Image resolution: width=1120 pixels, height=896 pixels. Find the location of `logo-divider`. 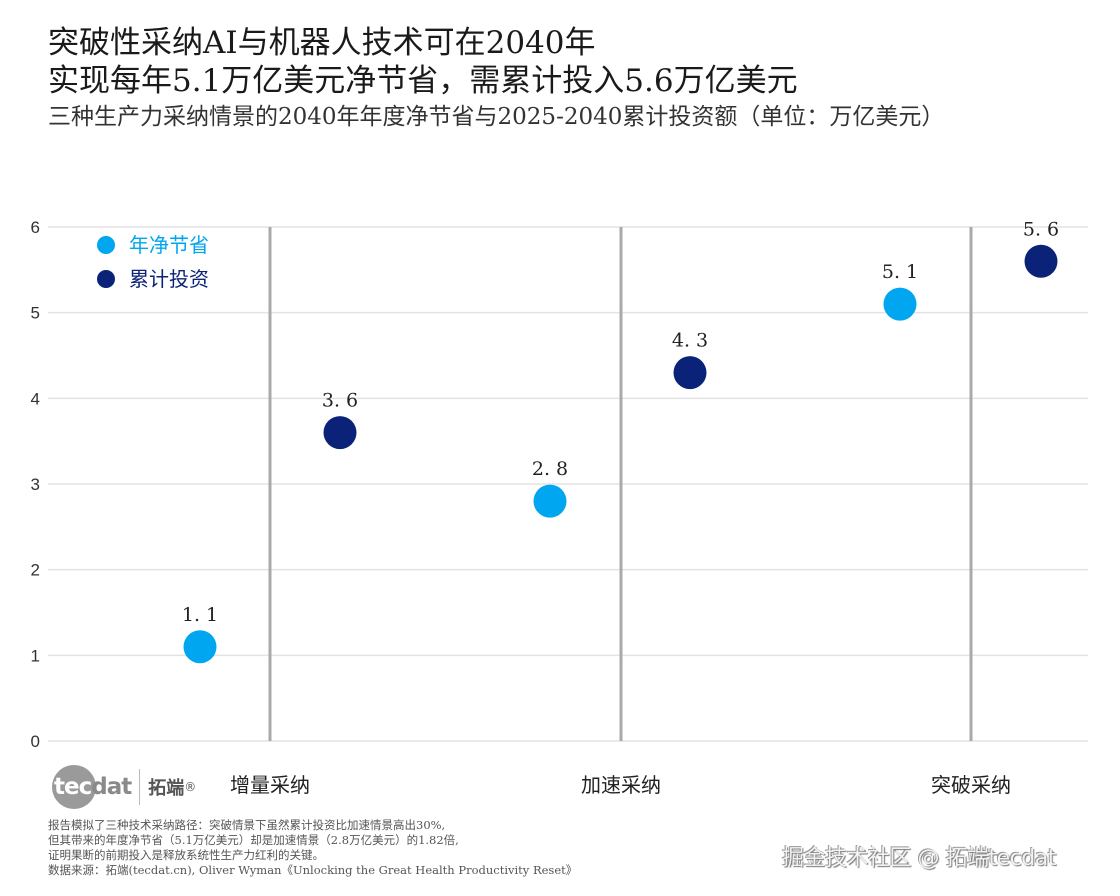

logo-divider is located at coordinates (140, 787).